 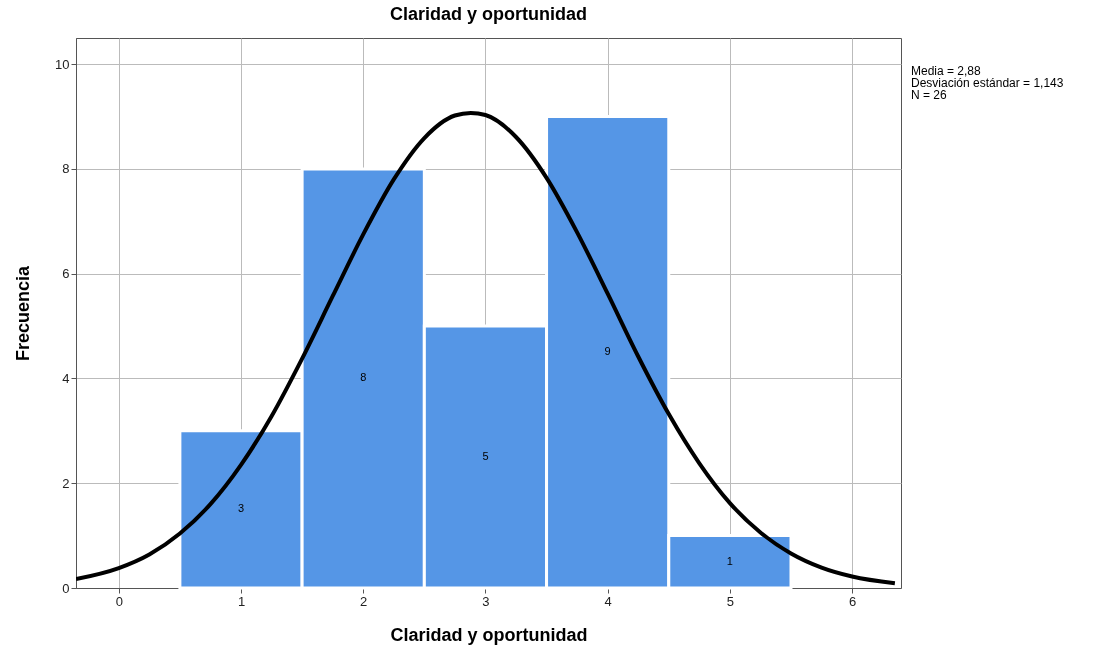 I want to click on chart-title: Claridad y oportunidad, so click(x=488, y=14).